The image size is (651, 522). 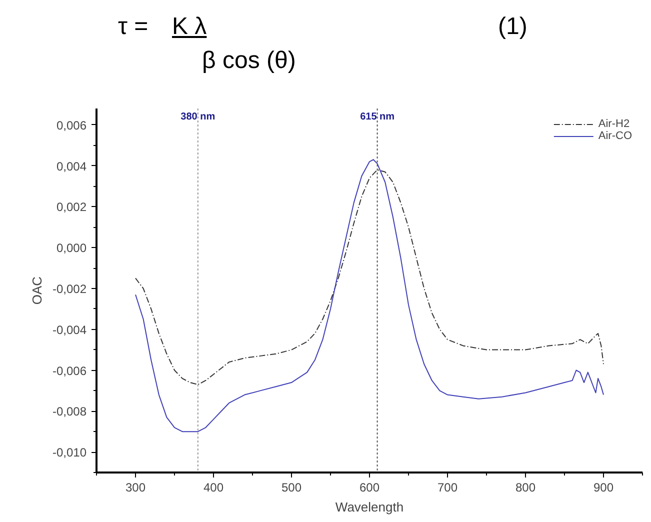 What do you see at coordinates (513, 27) in the screenshot?
I see `text: (1)` at bounding box center [513, 27].